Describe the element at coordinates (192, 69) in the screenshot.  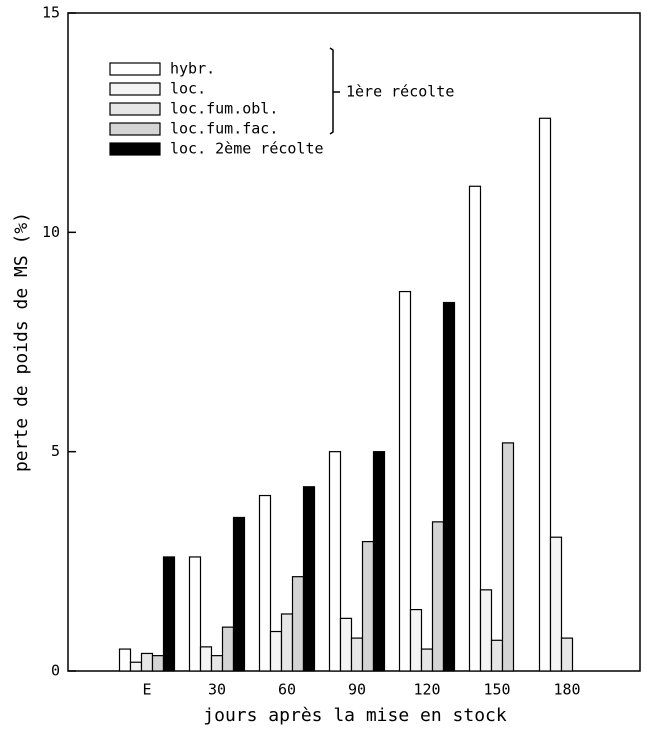
I see `legend-label: hybr.` at that location.